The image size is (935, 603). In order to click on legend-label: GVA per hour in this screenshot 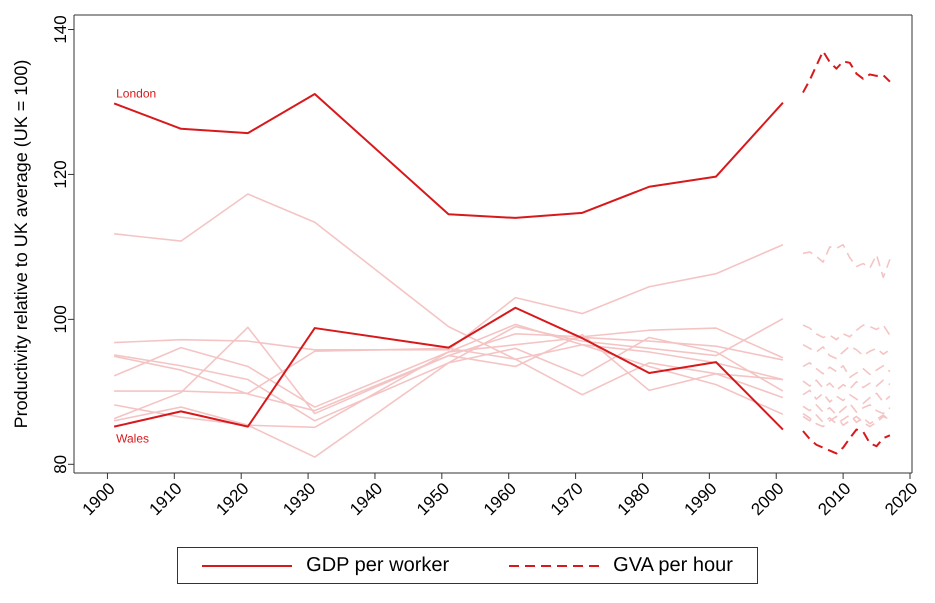, I will do `click(673, 565)`.